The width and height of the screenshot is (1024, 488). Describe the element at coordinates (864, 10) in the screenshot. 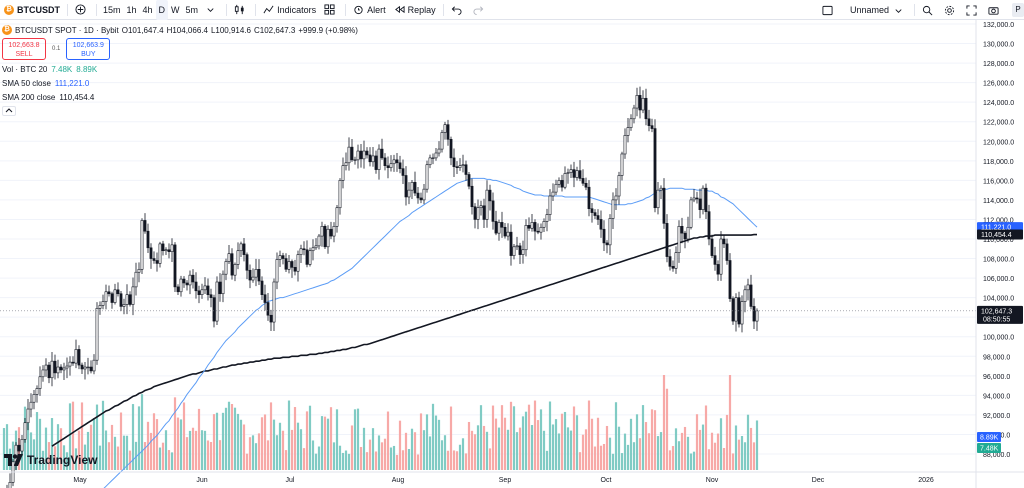

I see `layout-selector: Unnamed` at that location.